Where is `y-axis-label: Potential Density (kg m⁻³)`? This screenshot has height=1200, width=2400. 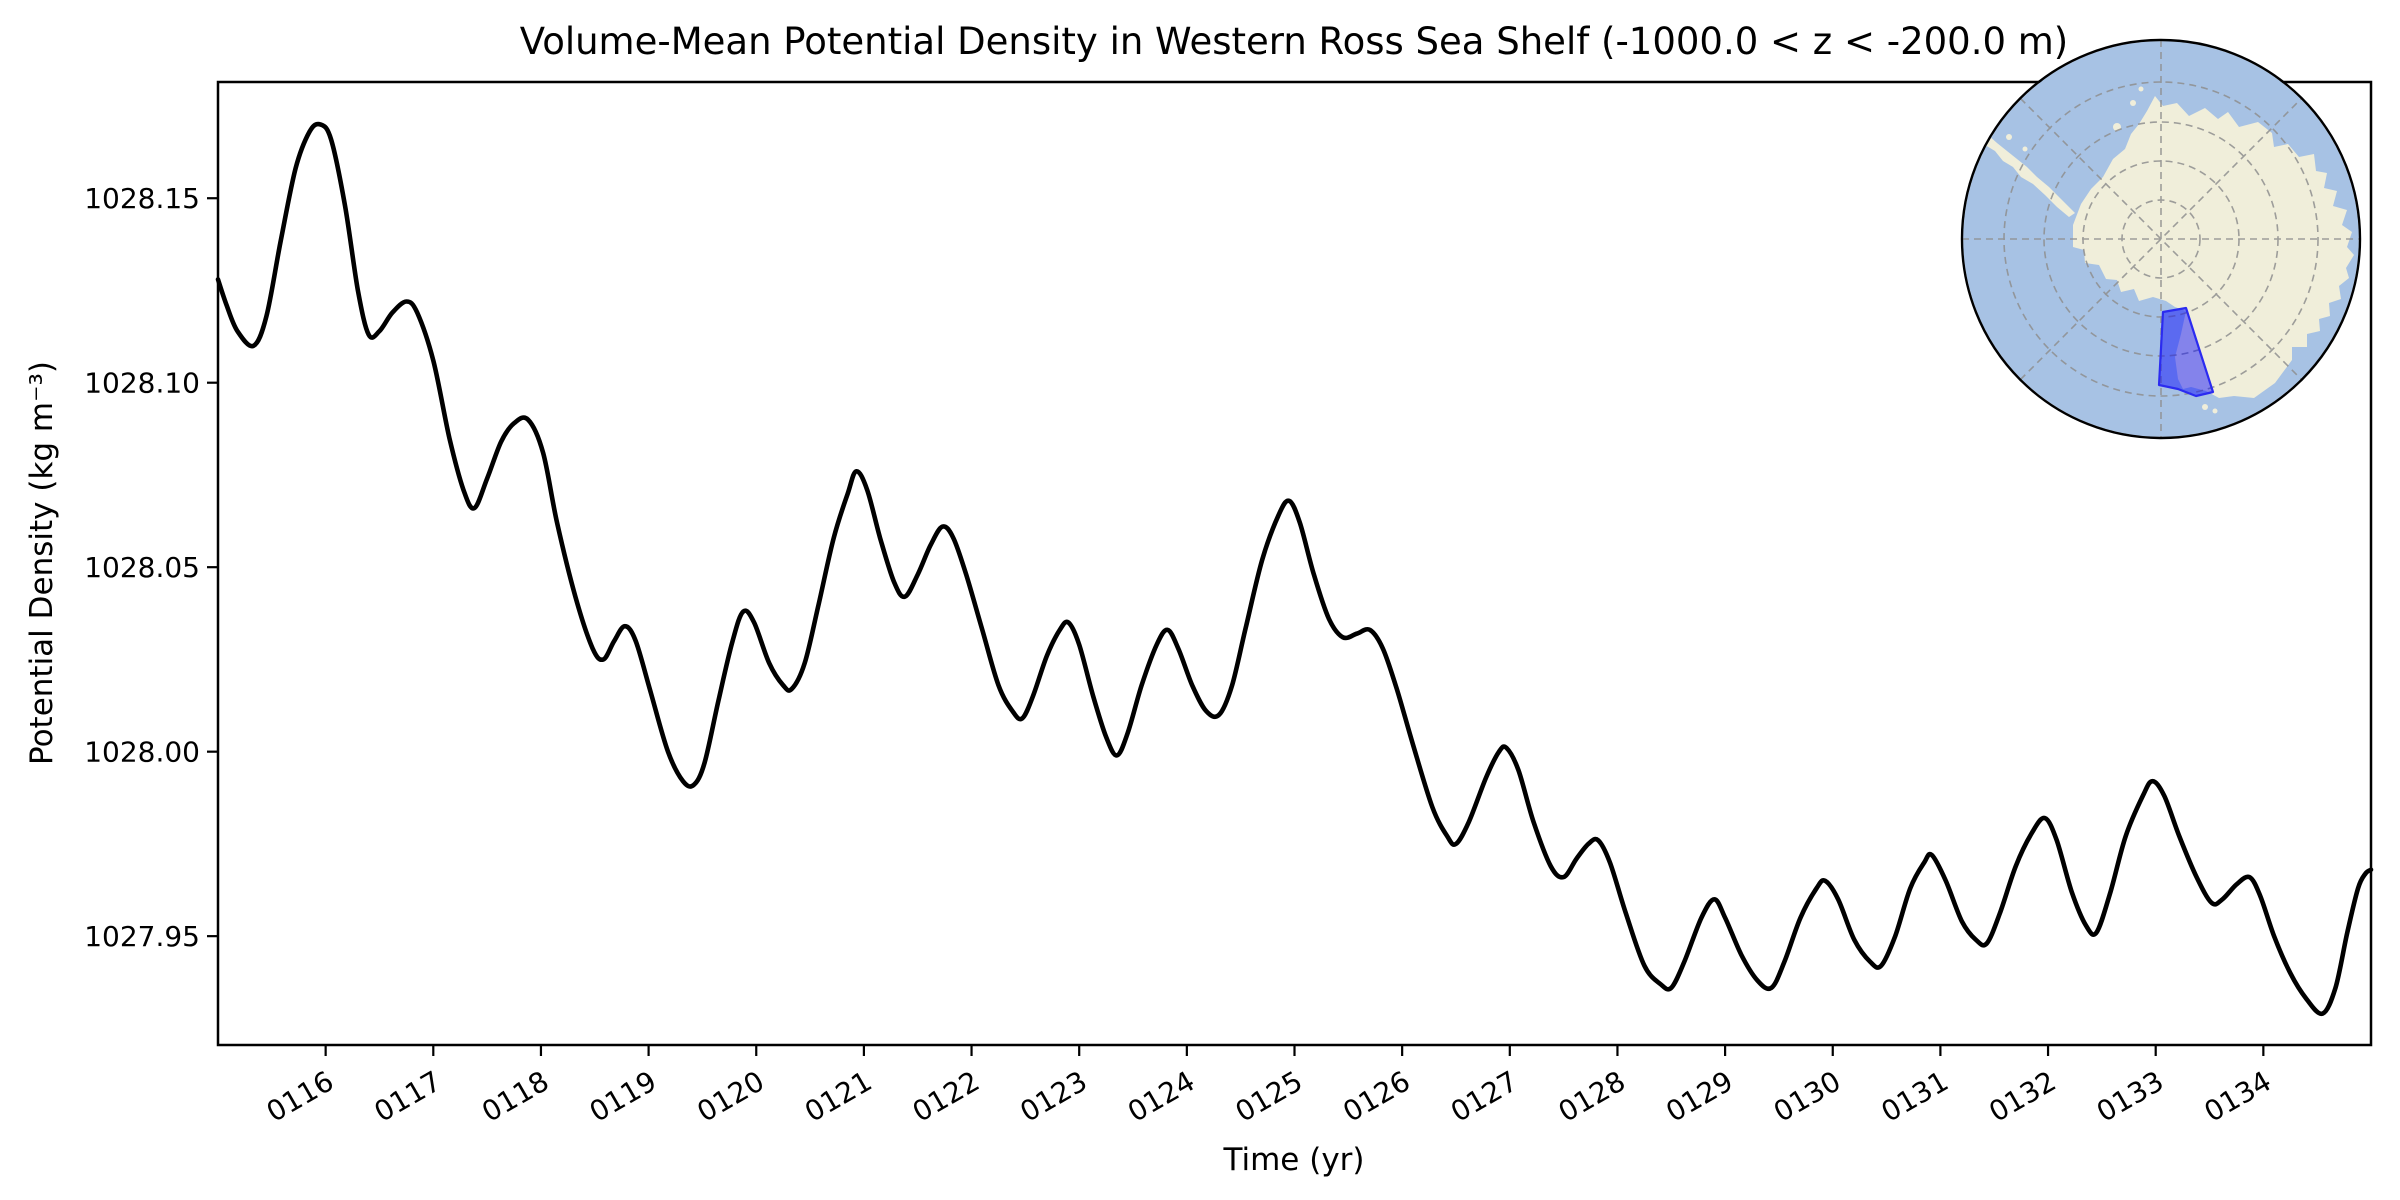
y-axis-label: Potential Density (kg m⁻³) is located at coordinates (42, 563).